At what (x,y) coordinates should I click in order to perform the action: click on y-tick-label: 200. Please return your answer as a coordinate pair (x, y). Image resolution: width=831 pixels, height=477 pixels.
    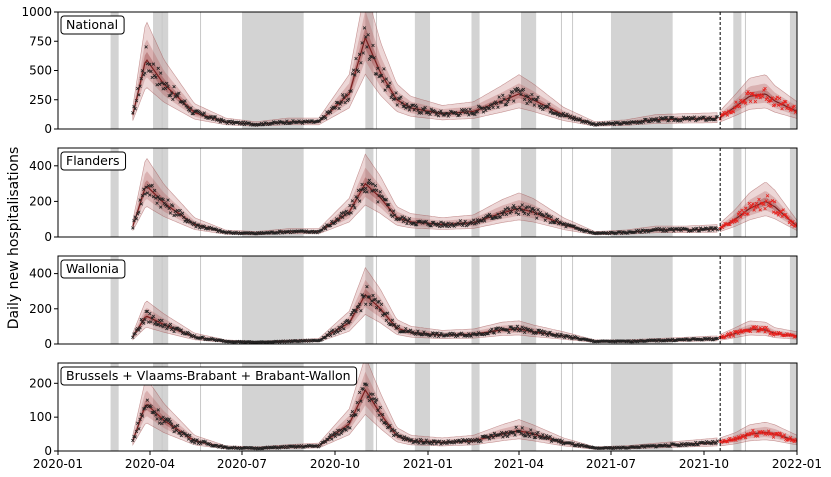
    Looking at the image, I should click on (40, 201).